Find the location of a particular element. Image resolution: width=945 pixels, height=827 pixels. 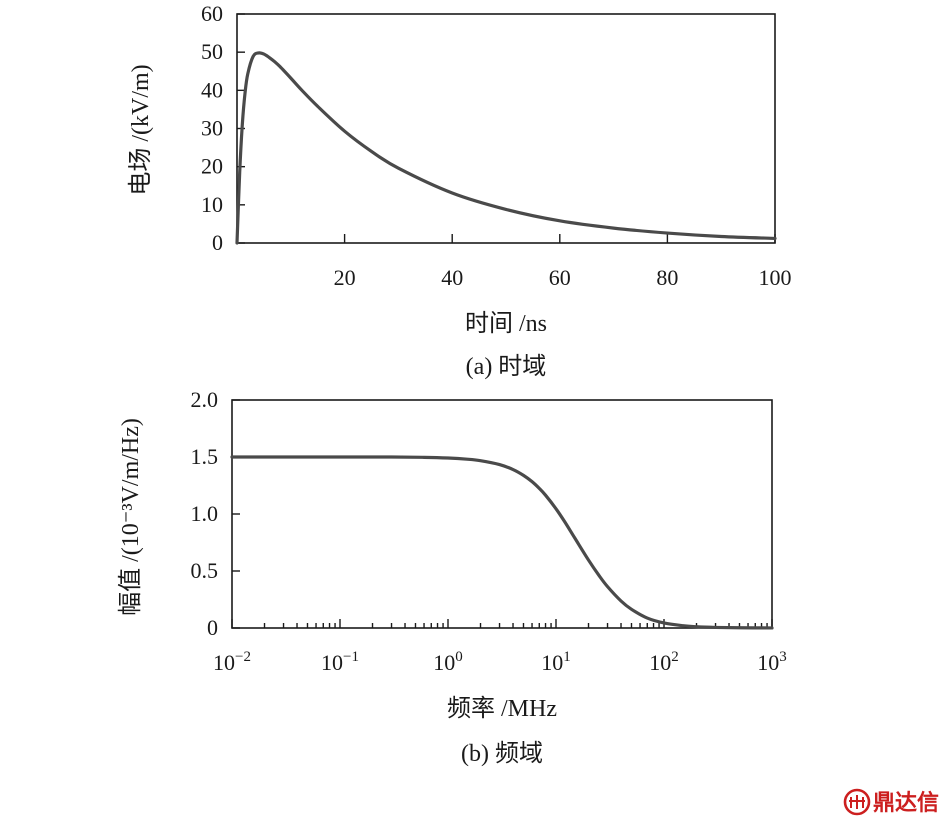

freq-x-axis-title: 频率 /MHz is located at coordinates (502, 708).